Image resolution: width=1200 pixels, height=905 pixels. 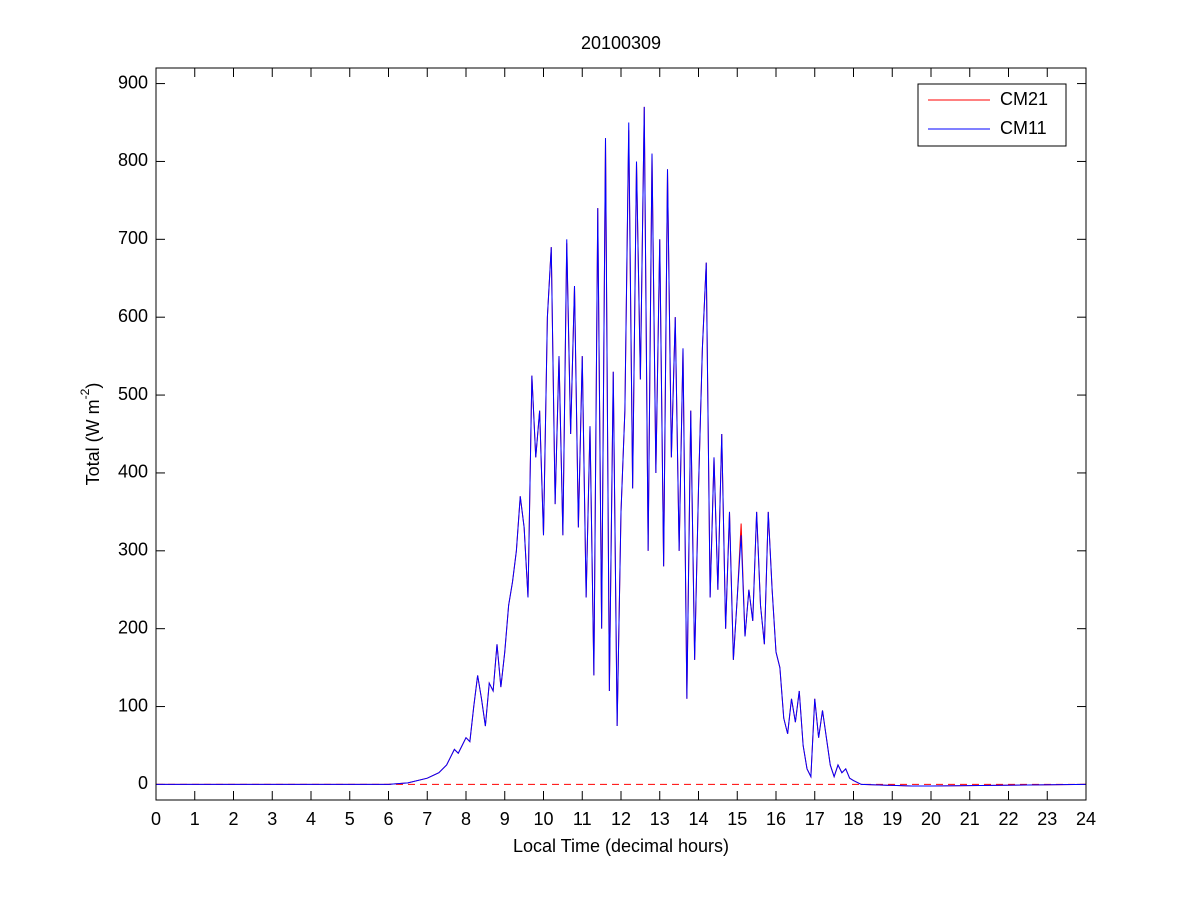 I want to click on legend-box, so click(x=992, y=115).